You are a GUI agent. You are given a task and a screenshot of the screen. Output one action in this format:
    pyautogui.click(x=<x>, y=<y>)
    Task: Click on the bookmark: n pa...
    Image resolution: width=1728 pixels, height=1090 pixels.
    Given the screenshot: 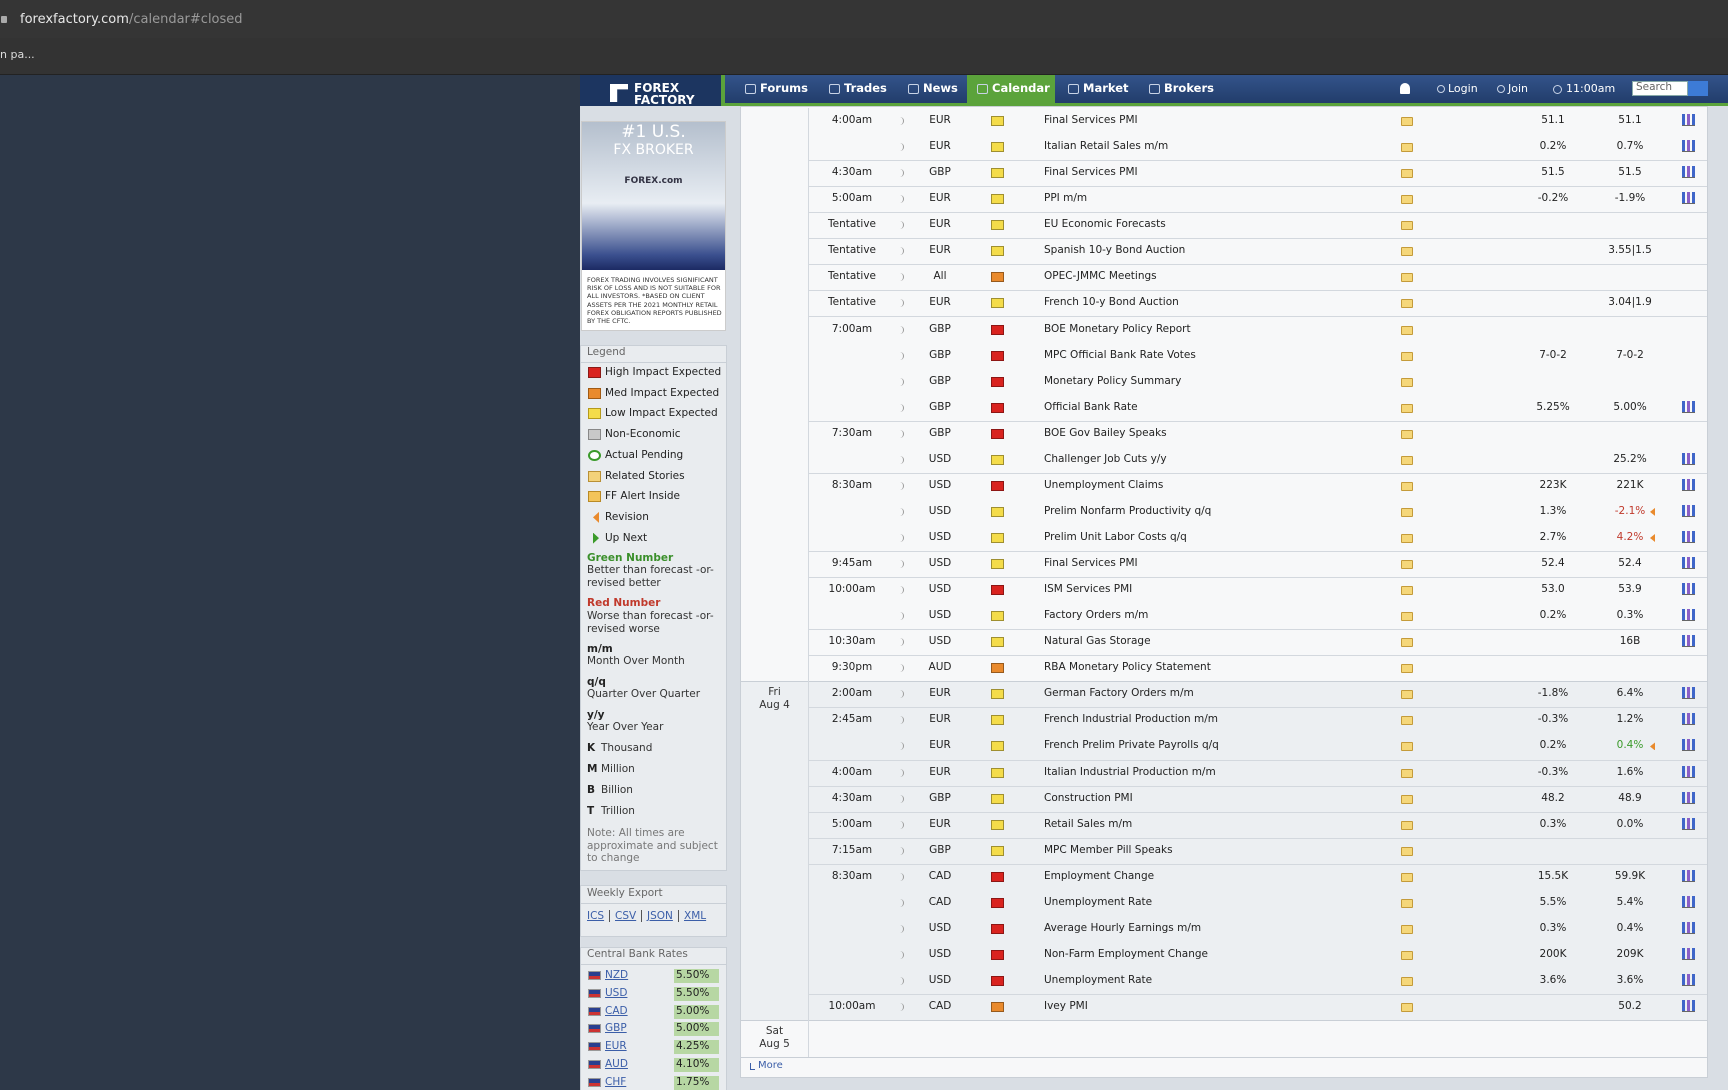 What is the action you would take?
    pyautogui.click(x=17, y=54)
    